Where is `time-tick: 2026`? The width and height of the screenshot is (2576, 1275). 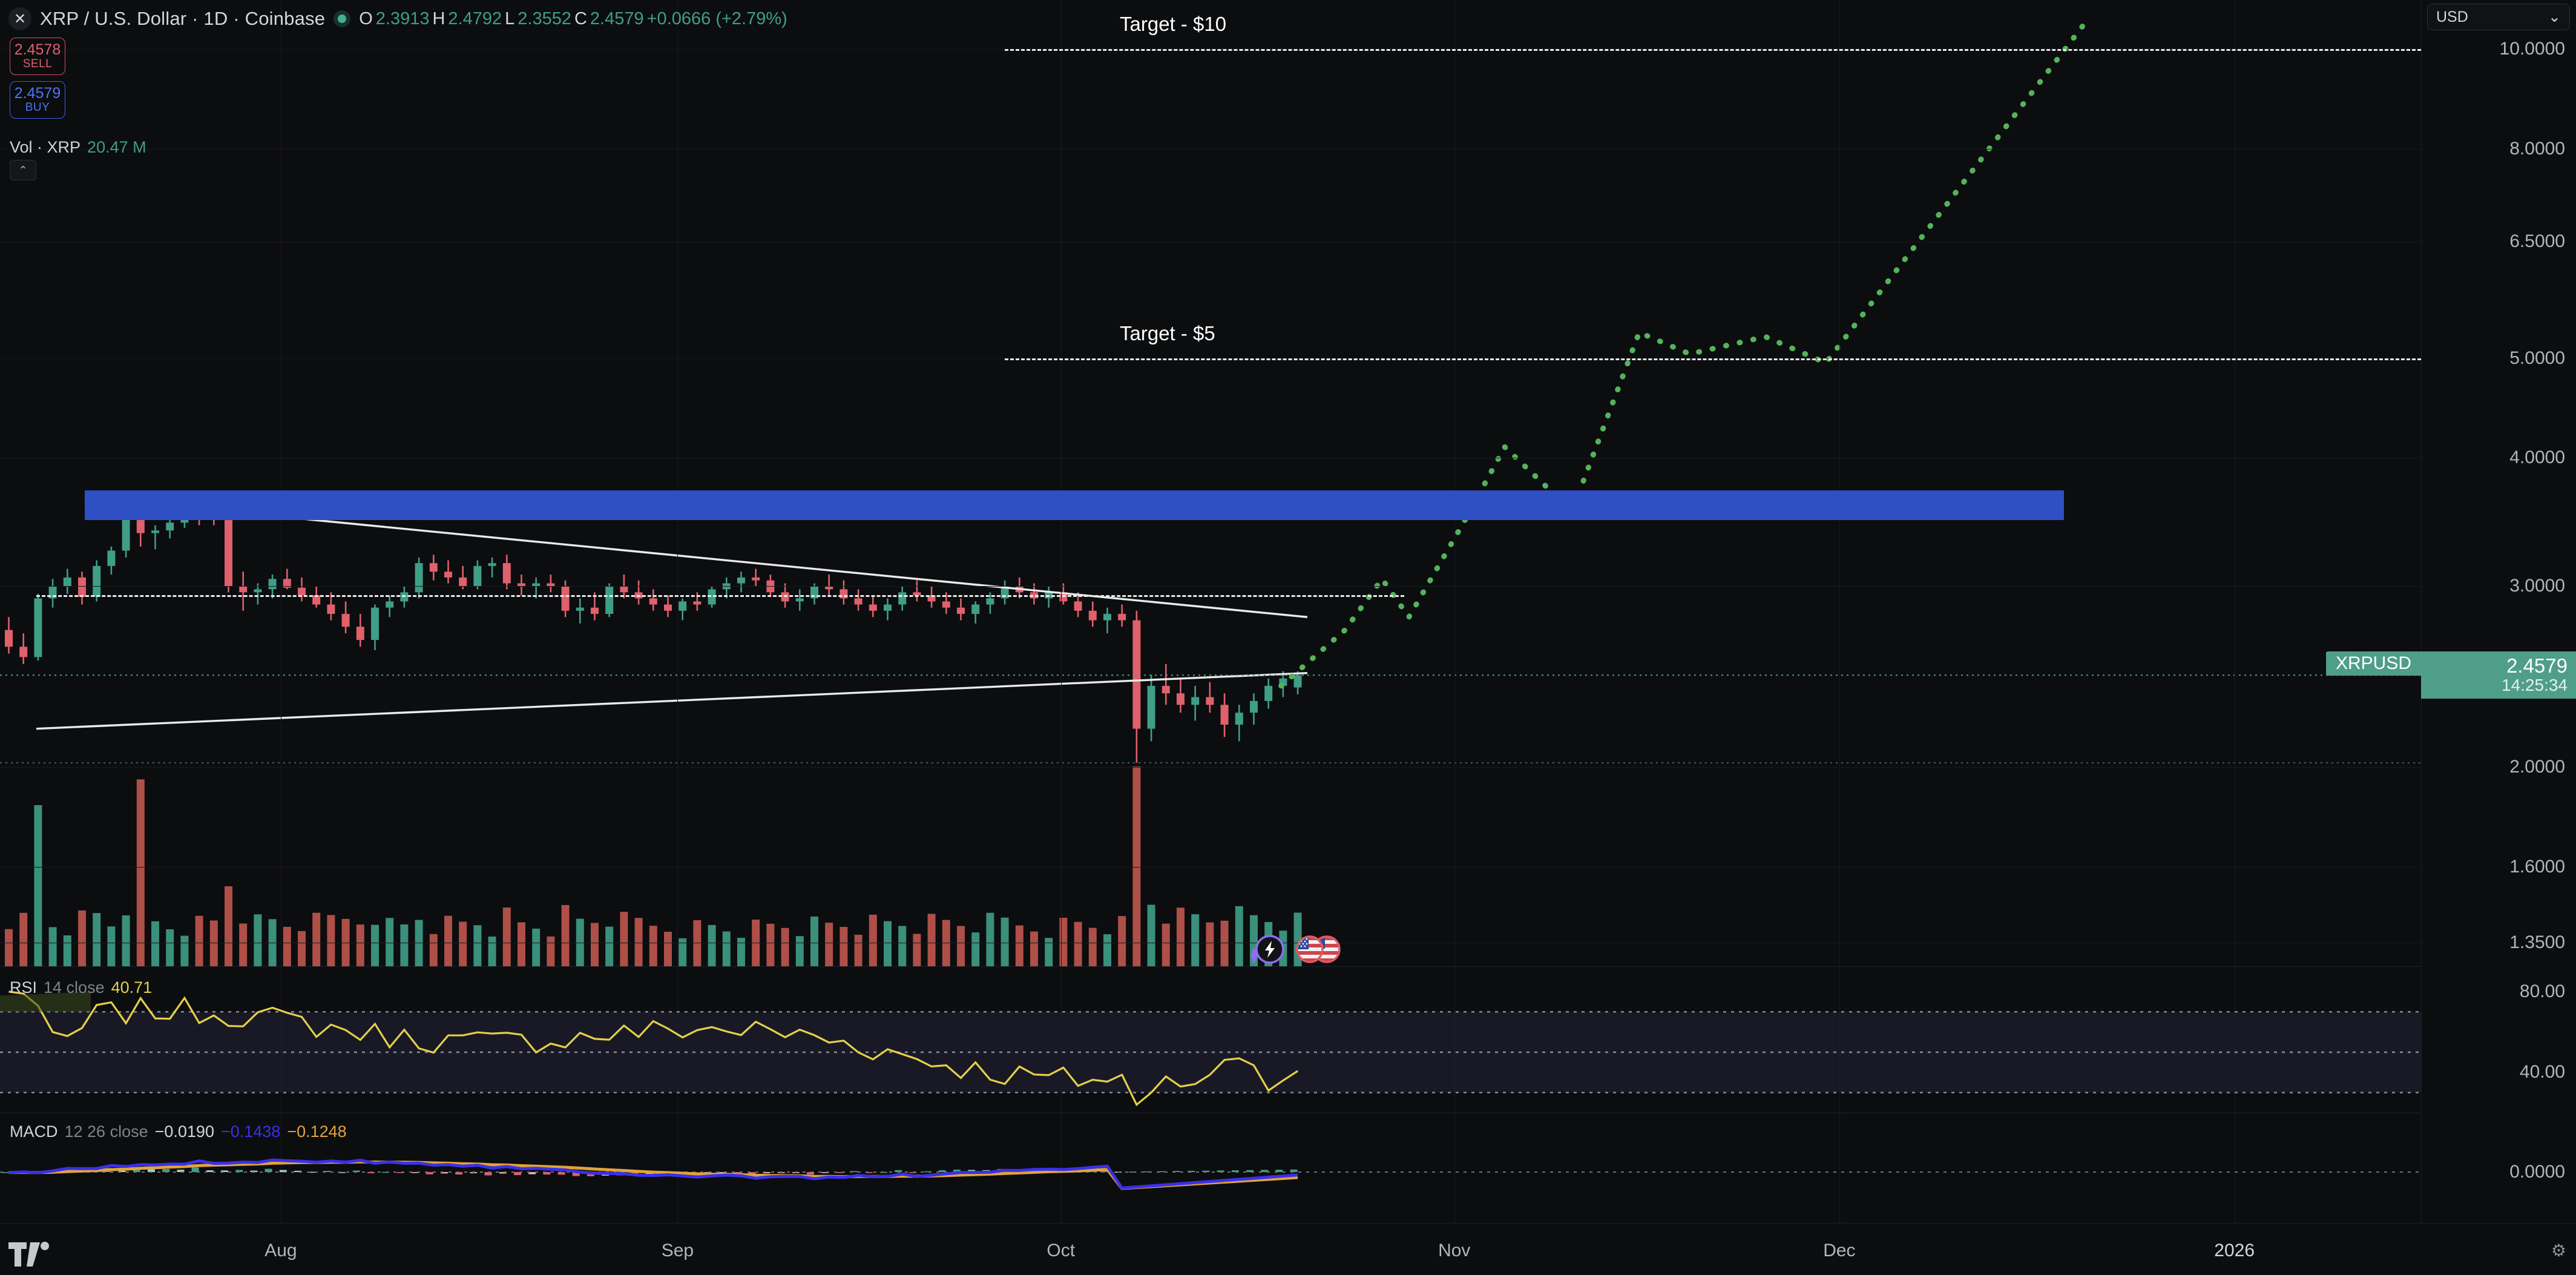 time-tick: 2026 is located at coordinates (2234, 1250).